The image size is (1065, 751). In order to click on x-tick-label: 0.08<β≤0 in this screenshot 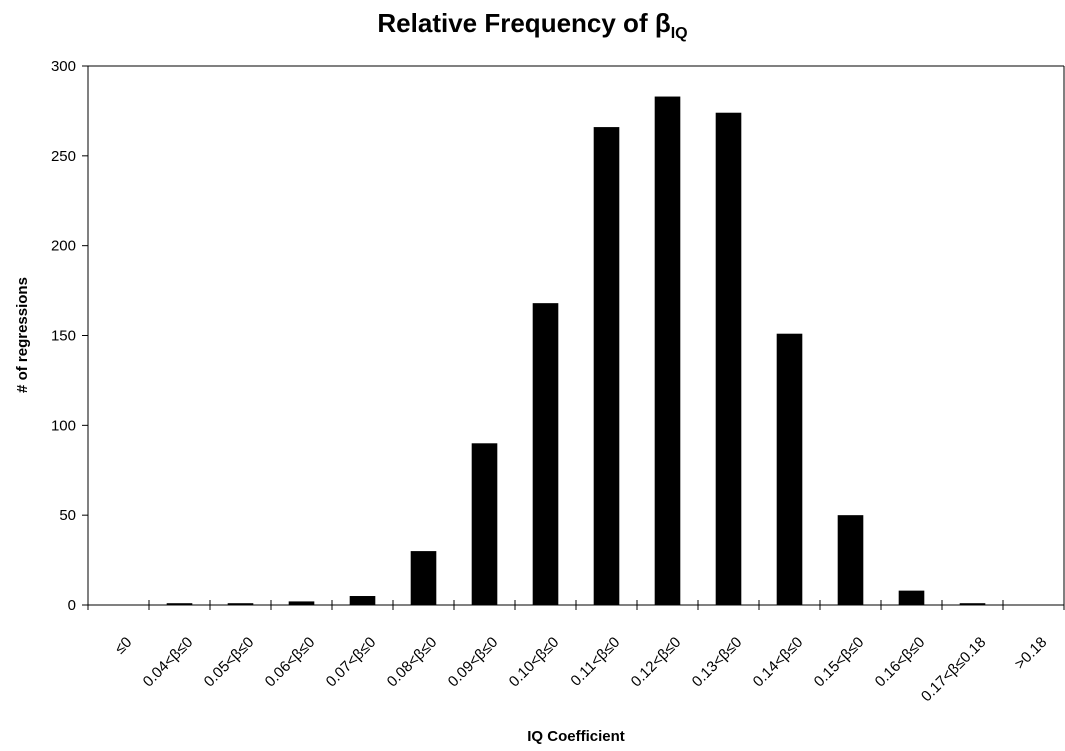, I will do `click(412, 662)`.